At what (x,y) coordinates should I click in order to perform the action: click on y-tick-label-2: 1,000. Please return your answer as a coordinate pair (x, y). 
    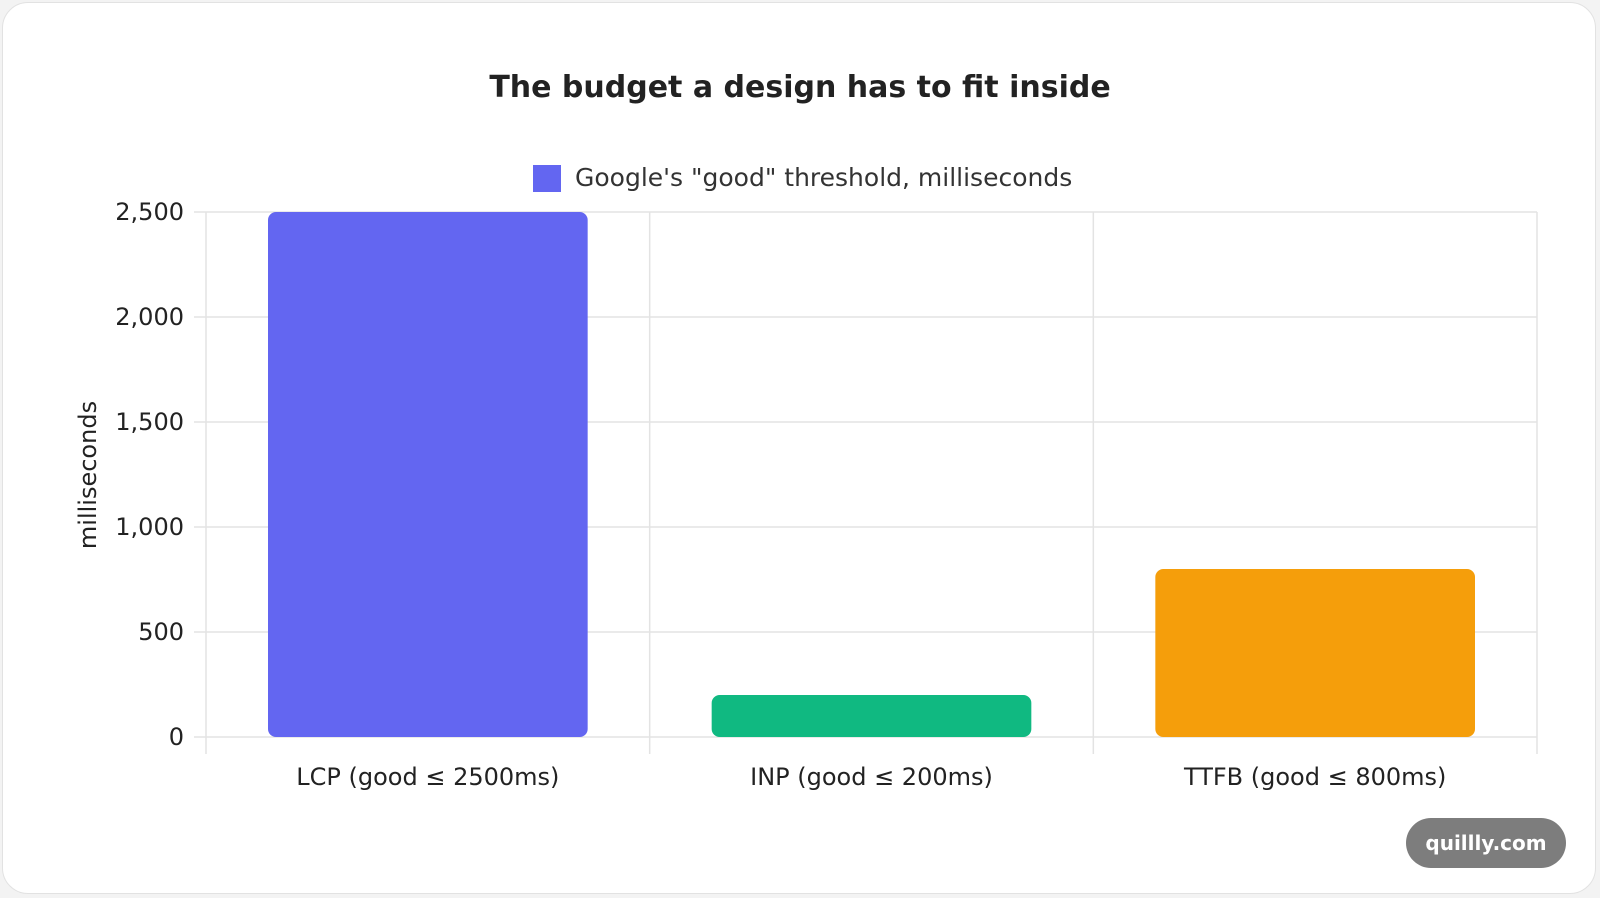
    Looking at the image, I should click on (149, 527).